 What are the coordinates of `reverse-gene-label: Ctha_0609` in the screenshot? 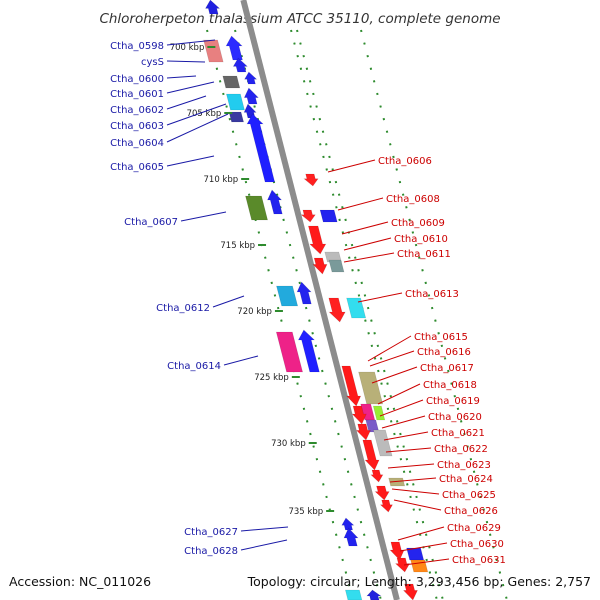 It's located at (418, 223).